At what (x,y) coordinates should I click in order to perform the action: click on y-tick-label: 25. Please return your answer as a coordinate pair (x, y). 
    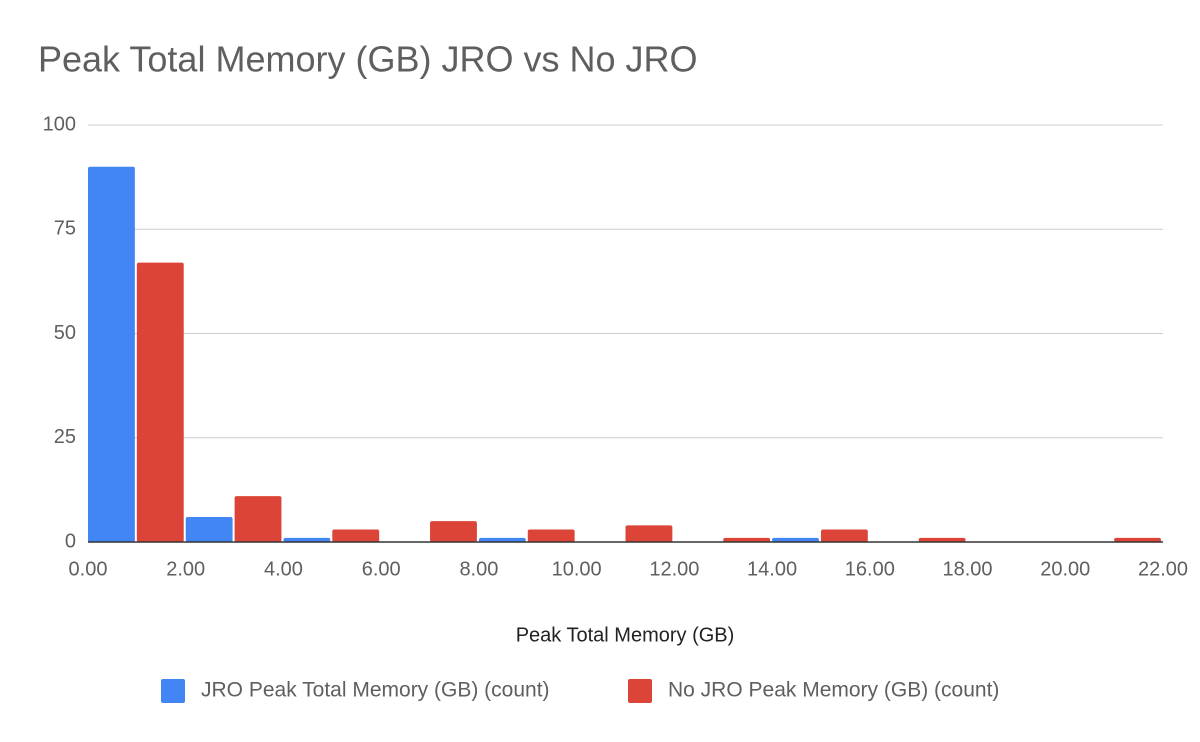
    Looking at the image, I should click on (65, 437).